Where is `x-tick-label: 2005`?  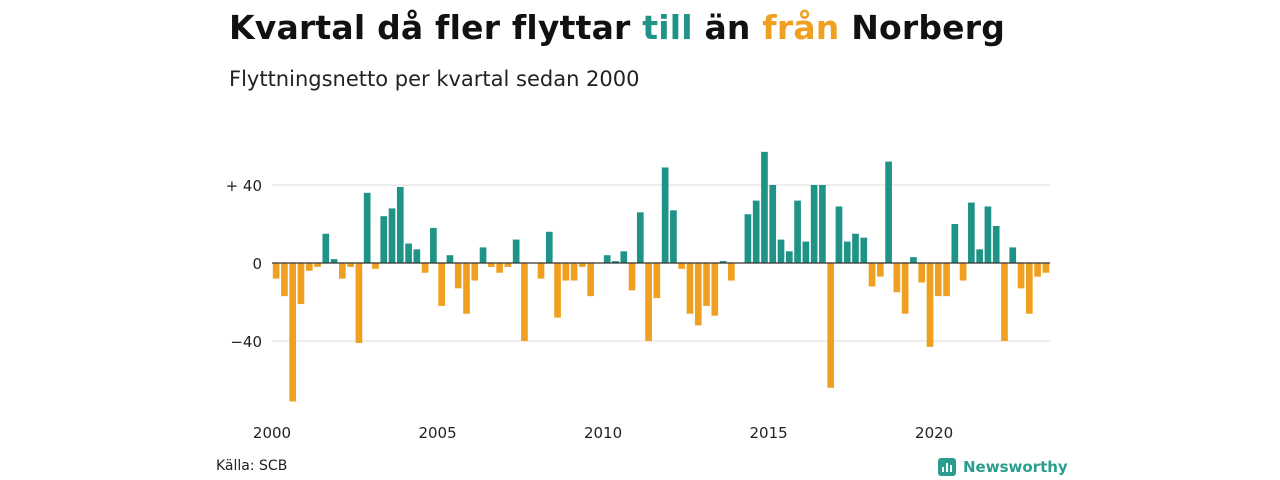 x-tick-label: 2005 is located at coordinates (437, 433).